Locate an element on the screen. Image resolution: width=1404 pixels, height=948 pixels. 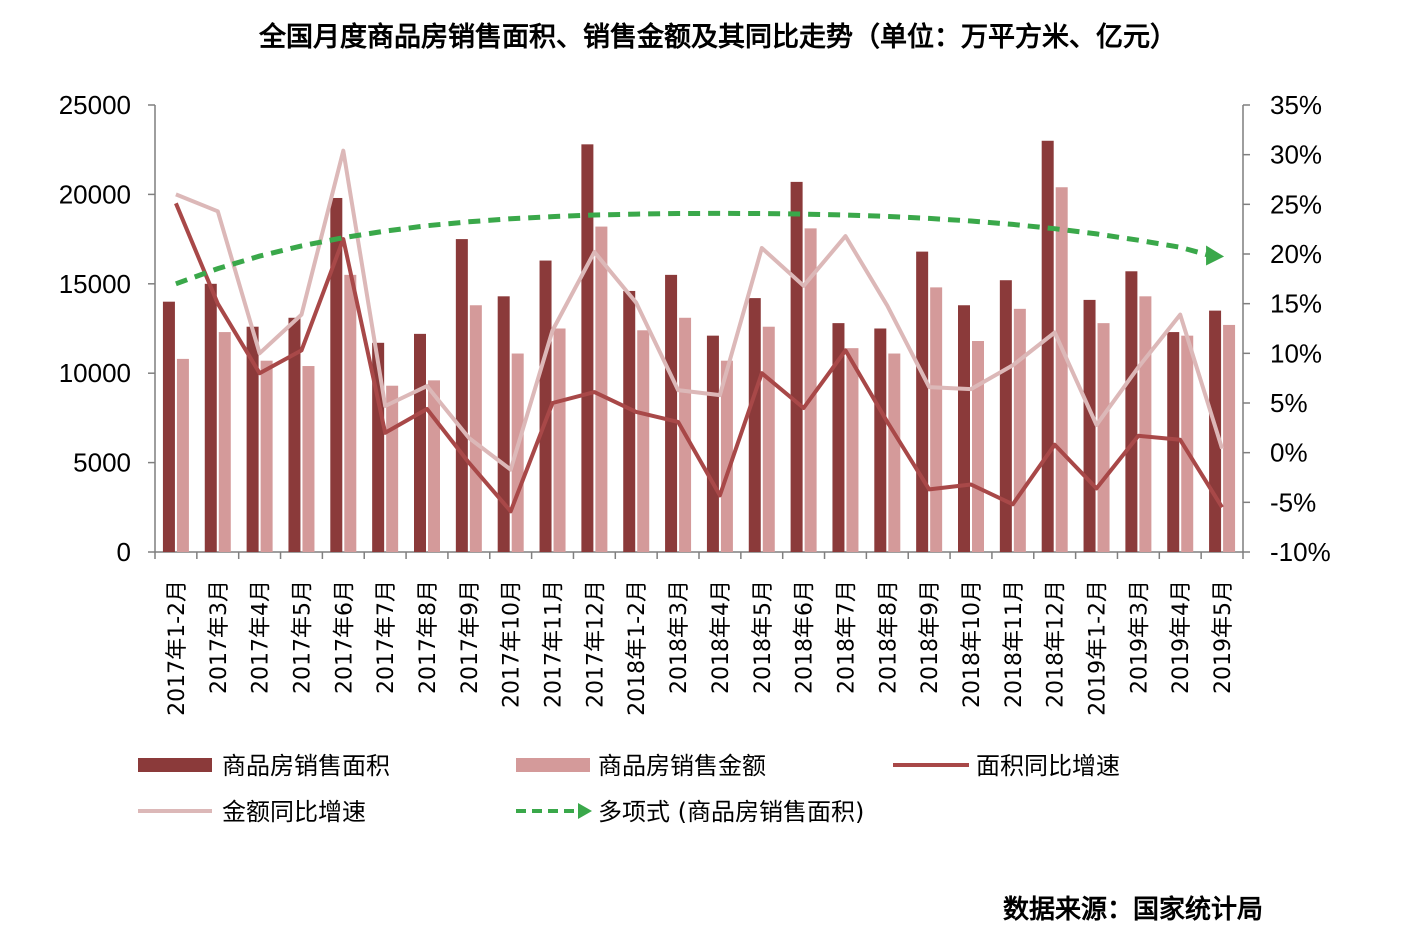
legend-label-amount: 商品房销售金额 is located at coordinates (682, 766).